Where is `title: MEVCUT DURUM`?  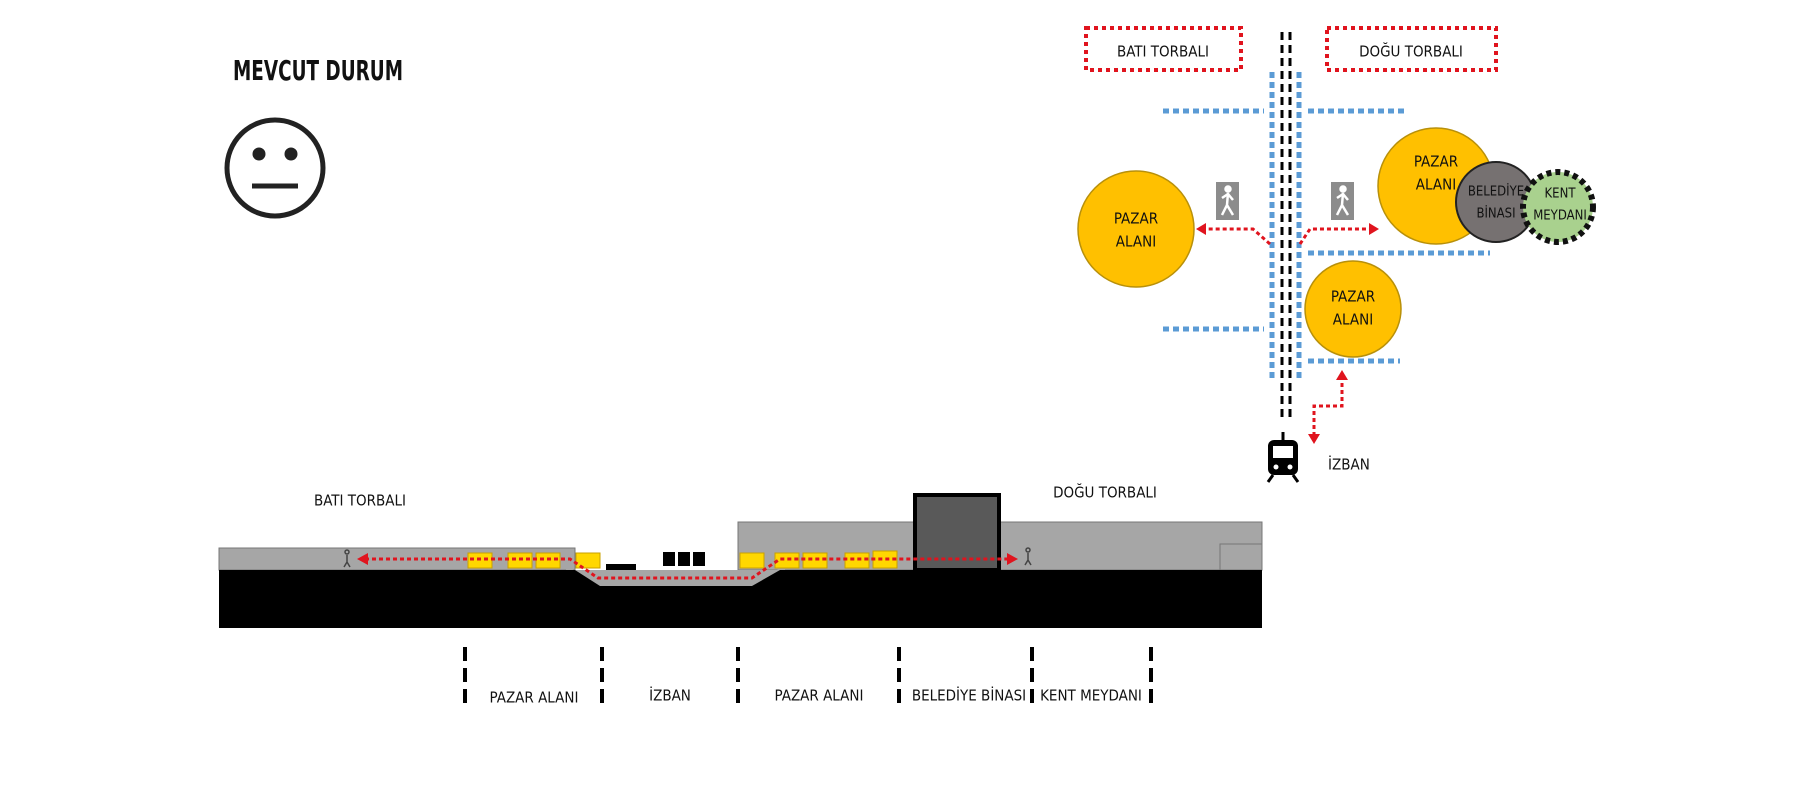
title: MEVCUT DURUM is located at coordinates (318, 70).